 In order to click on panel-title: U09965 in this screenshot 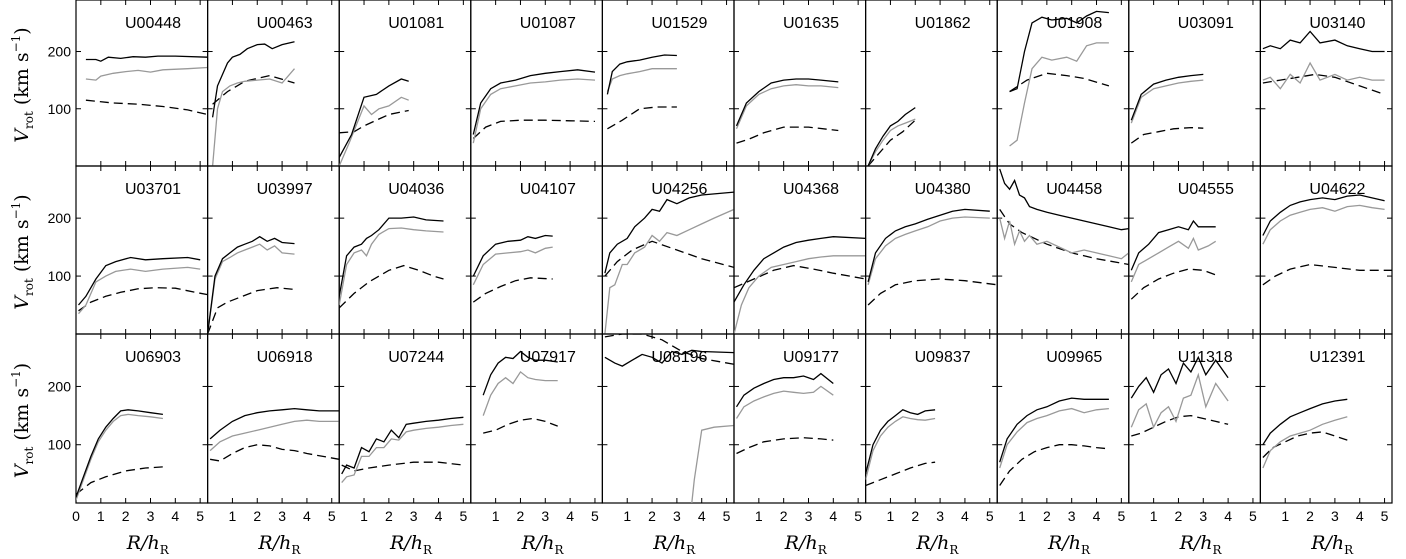, I will do `click(1074, 357)`.